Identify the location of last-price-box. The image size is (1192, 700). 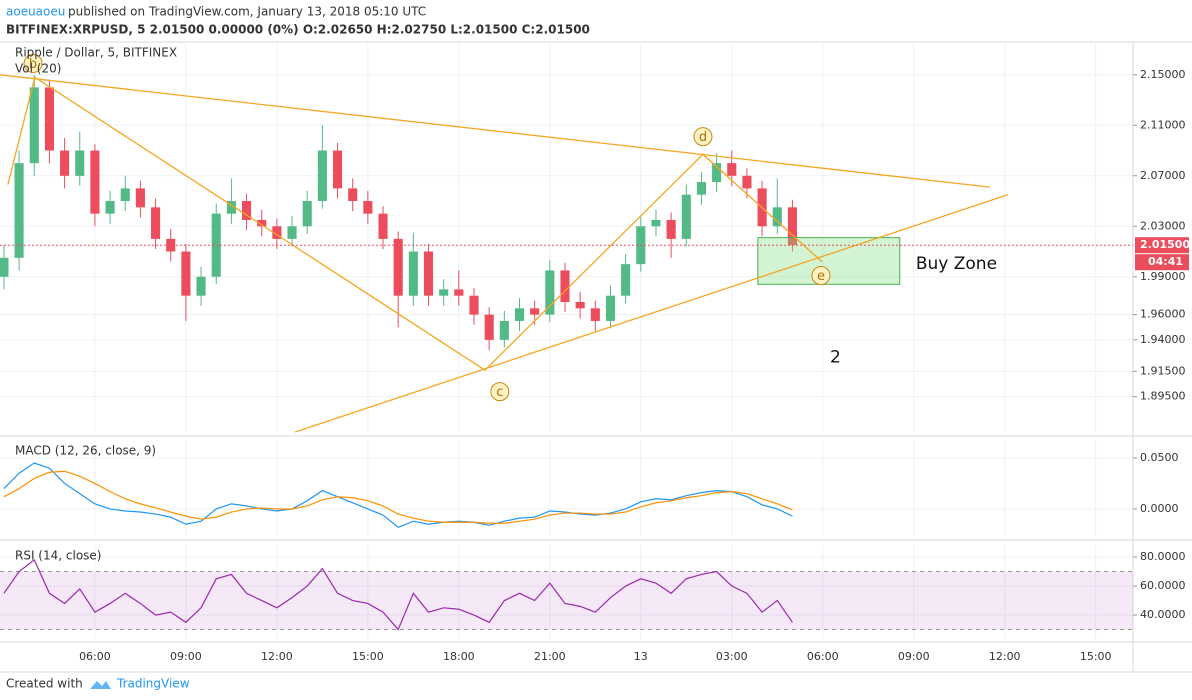
(1162, 245).